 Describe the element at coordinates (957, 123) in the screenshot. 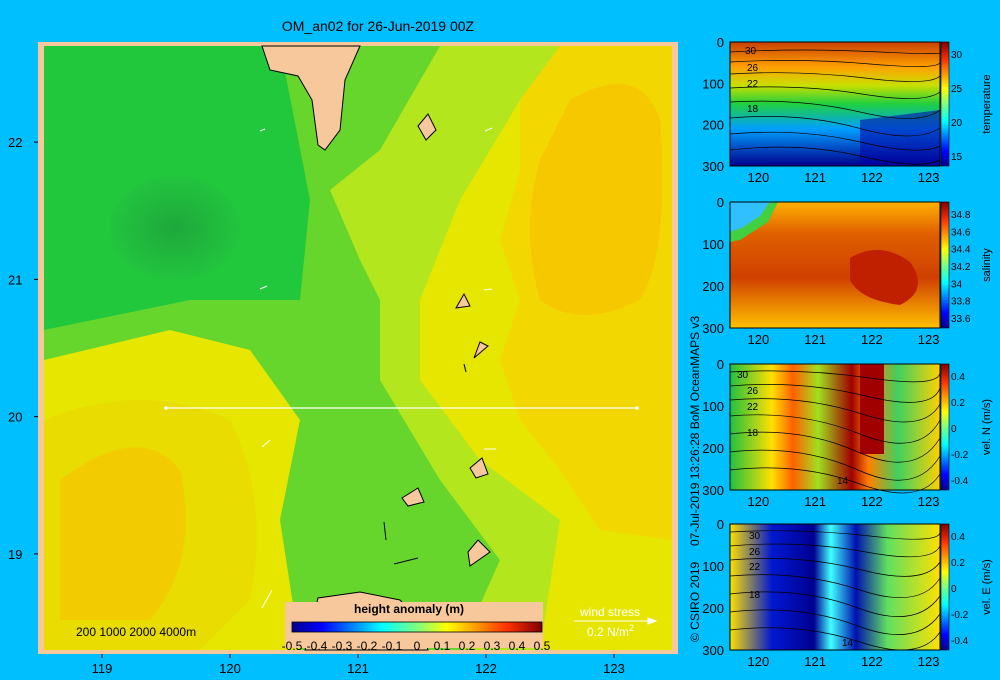

I see `section-colorbar-tick-label: 20` at that location.